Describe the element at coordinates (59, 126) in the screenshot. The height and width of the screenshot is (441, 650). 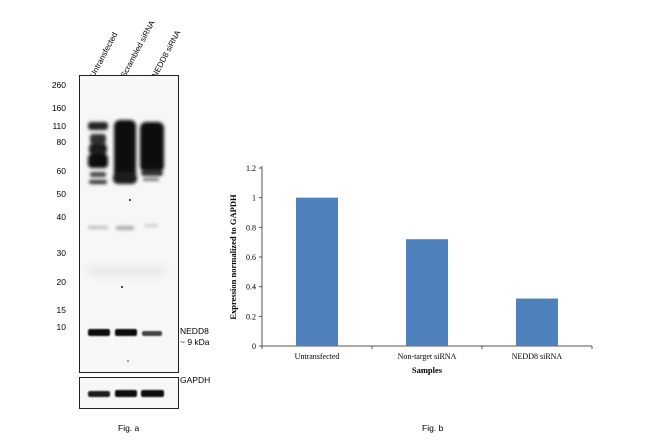
I see `mw-marker-110: 110` at that location.